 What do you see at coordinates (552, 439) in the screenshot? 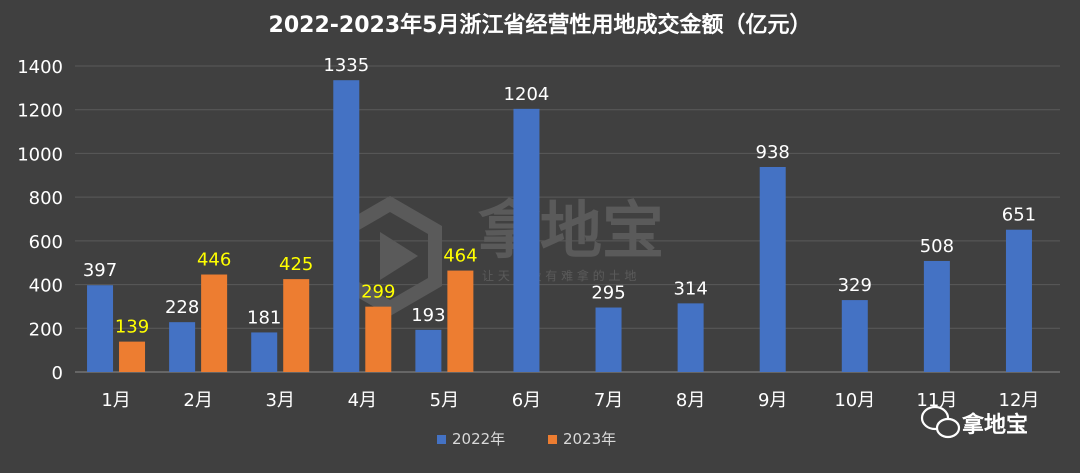
I see `legend-swatch-2023` at bounding box center [552, 439].